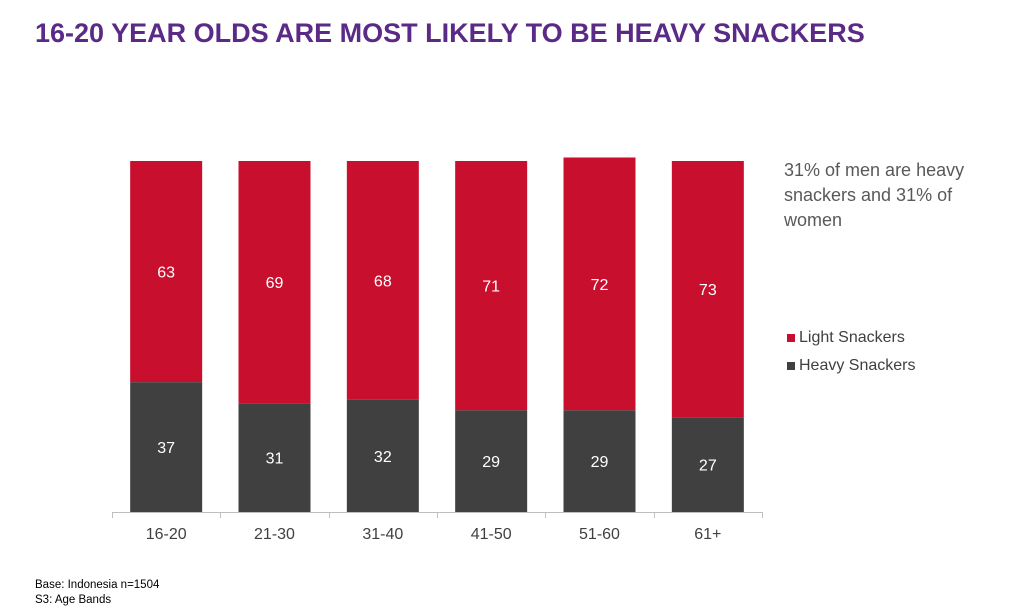 The image size is (1024, 611). I want to click on data-label-light-snackers: 63, so click(166, 273).